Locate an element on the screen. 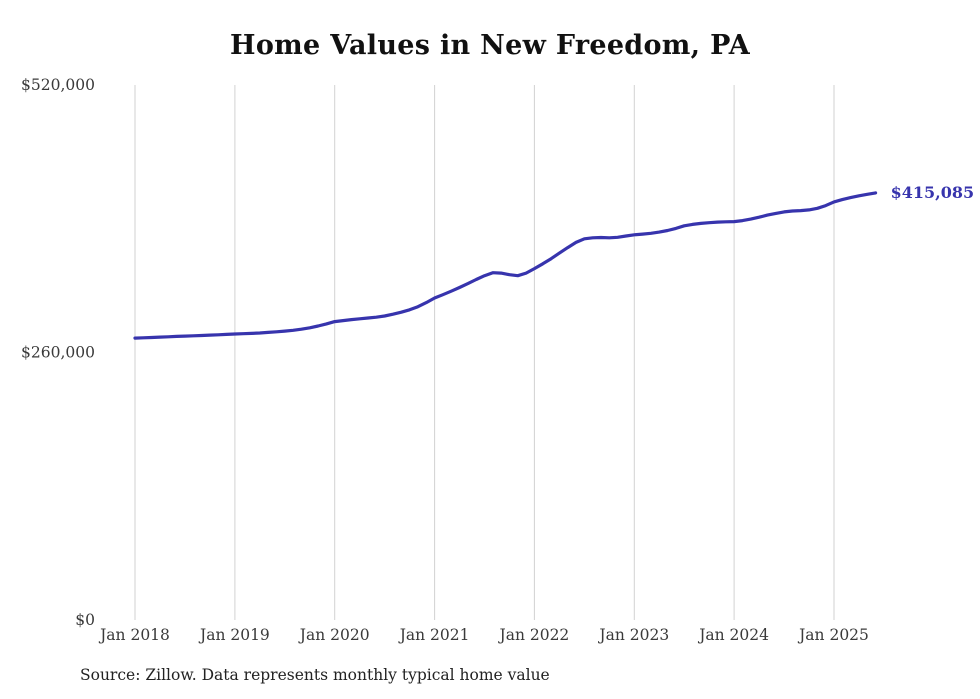  y-axis-tick-label: $260,000 is located at coordinates (58, 353).